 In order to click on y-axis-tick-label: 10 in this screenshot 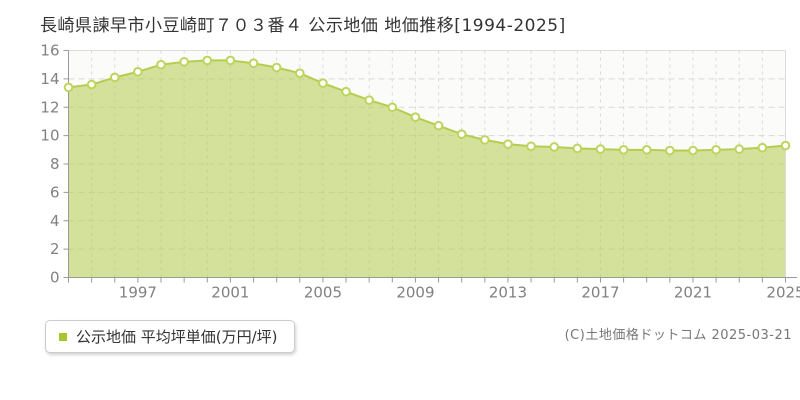, I will do `click(49, 136)`.